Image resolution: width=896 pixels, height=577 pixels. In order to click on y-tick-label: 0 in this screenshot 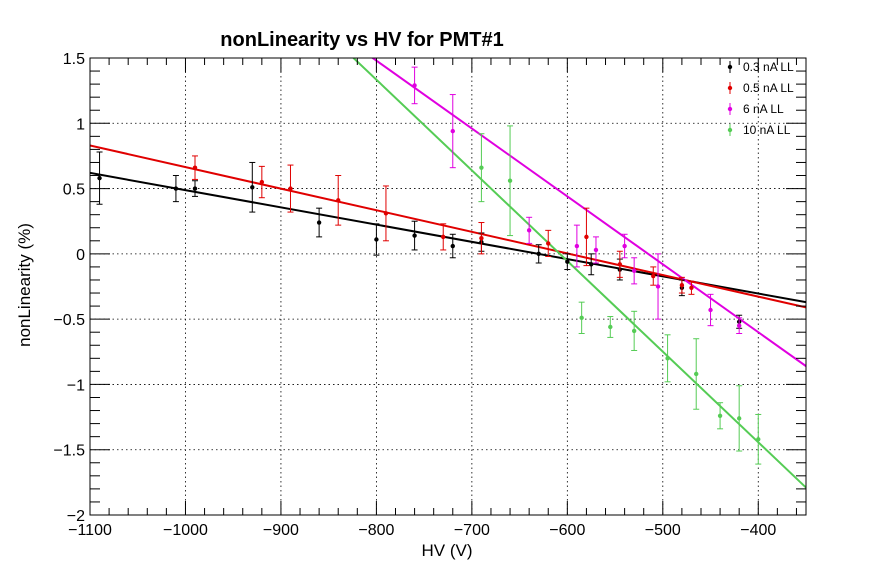, I will do `click(80, 255)`.